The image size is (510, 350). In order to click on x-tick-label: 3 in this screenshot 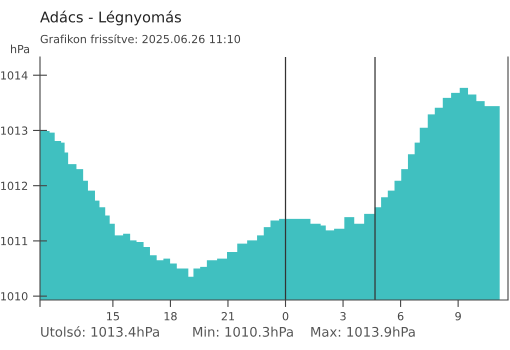, I will do `click(343, 316)`.